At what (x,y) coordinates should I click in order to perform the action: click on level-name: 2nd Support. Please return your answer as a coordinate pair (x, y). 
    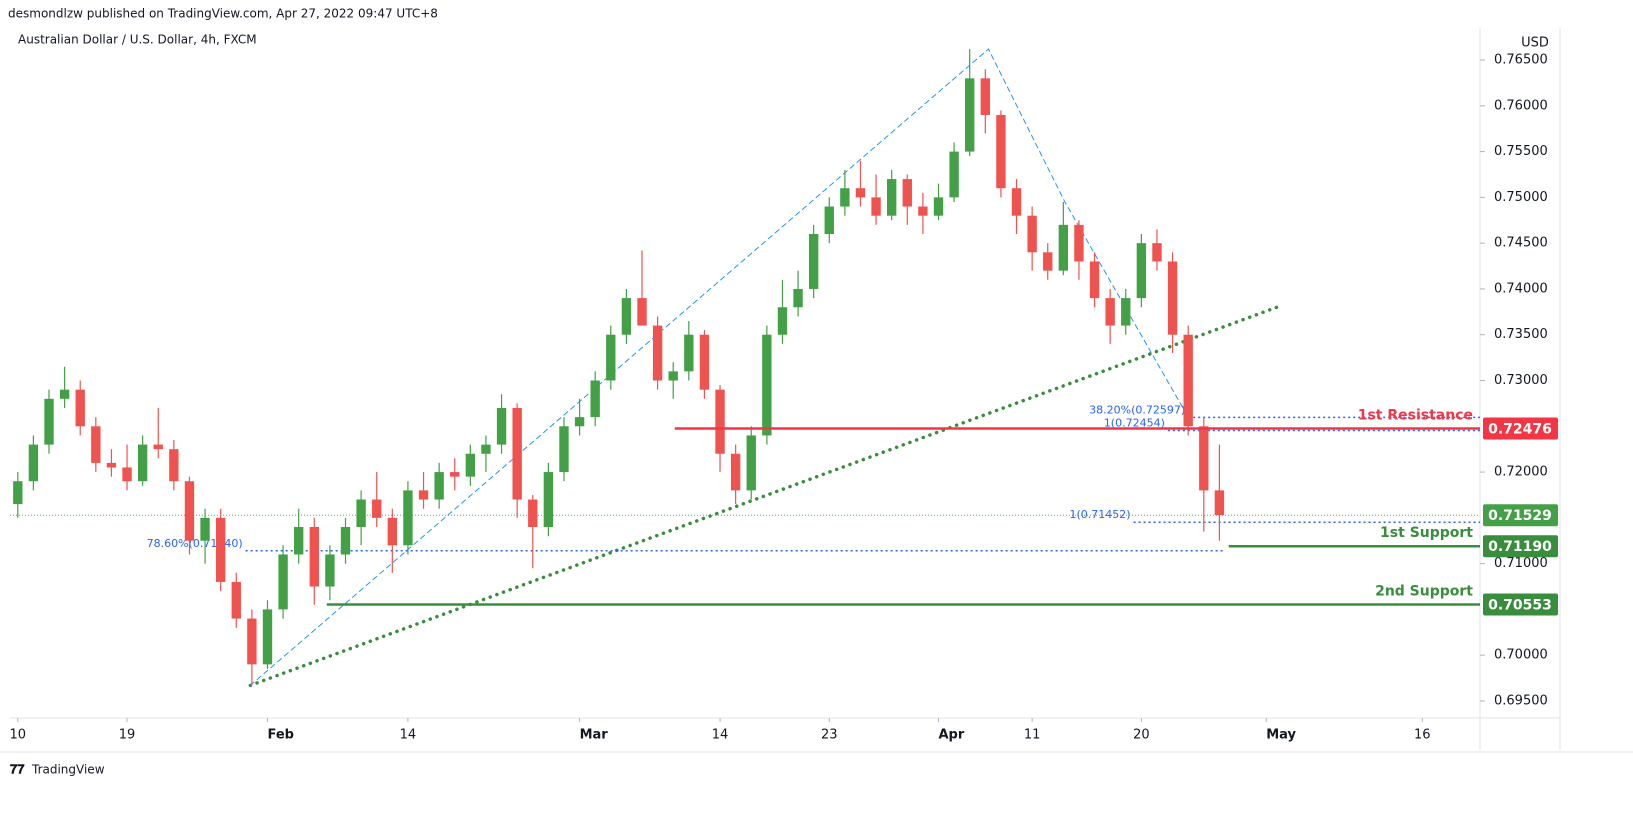
    Looking at the image, I should click on (1424, 592).